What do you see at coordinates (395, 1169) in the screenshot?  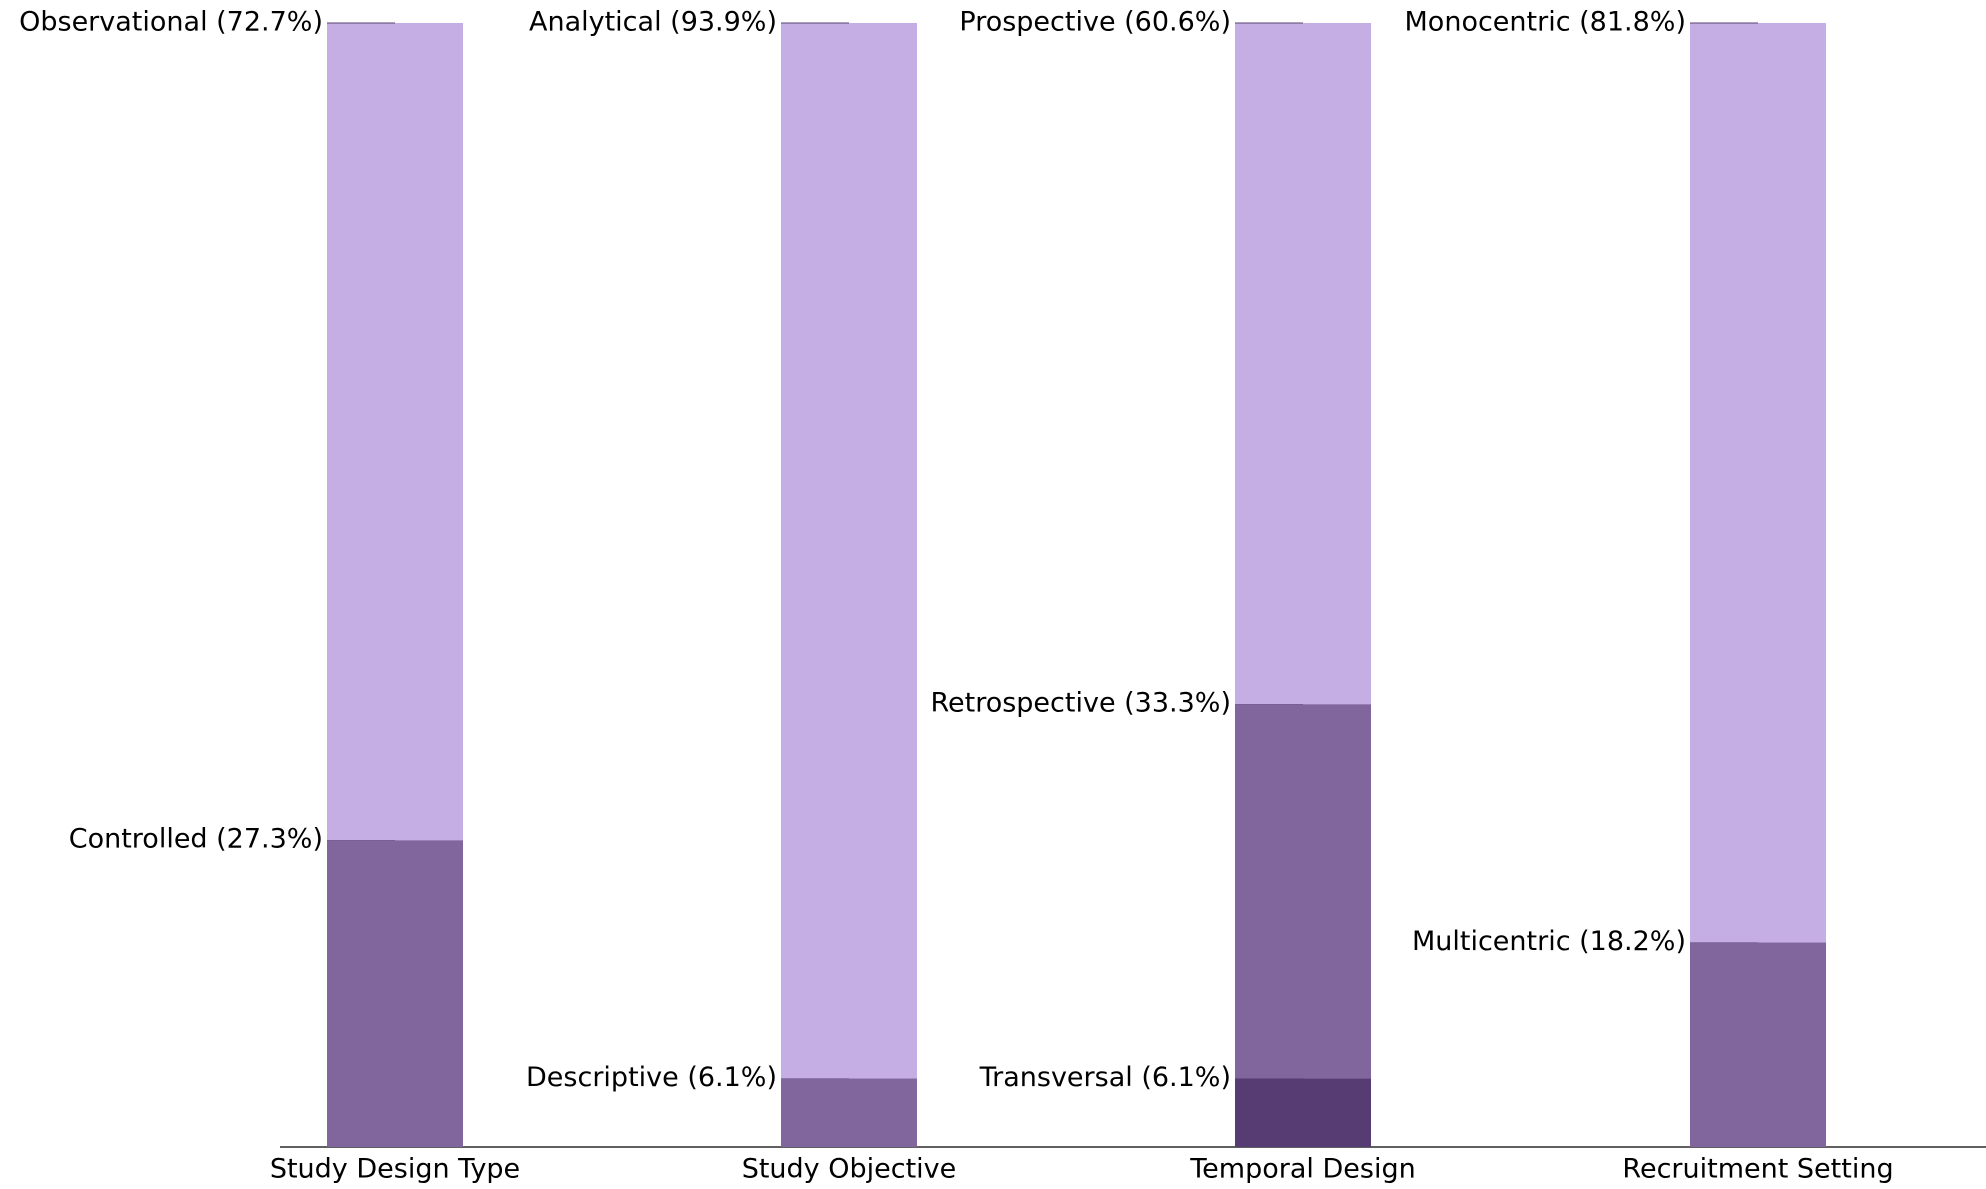 I see `x-tick-label: Study Design Type` at bounding box center [395, 1169].